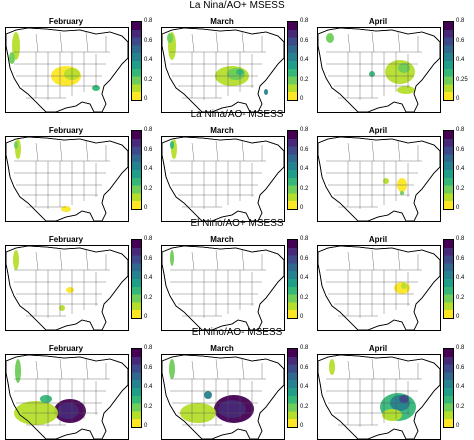 The image size is (474, 440). I want to click on section-title: El Nino/AO- MSESS, so click(237, 332).